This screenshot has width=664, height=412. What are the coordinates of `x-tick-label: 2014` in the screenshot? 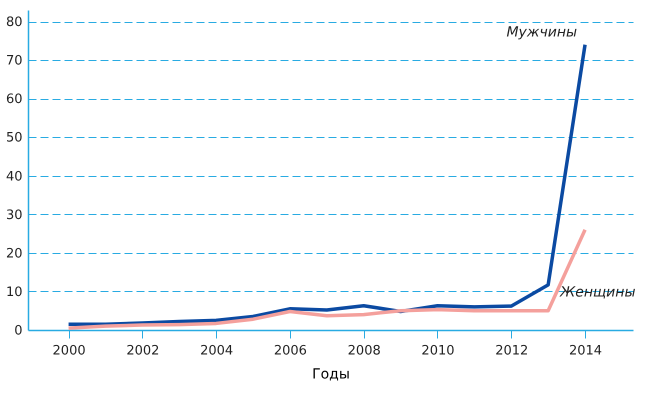 It's located at (585, 351).